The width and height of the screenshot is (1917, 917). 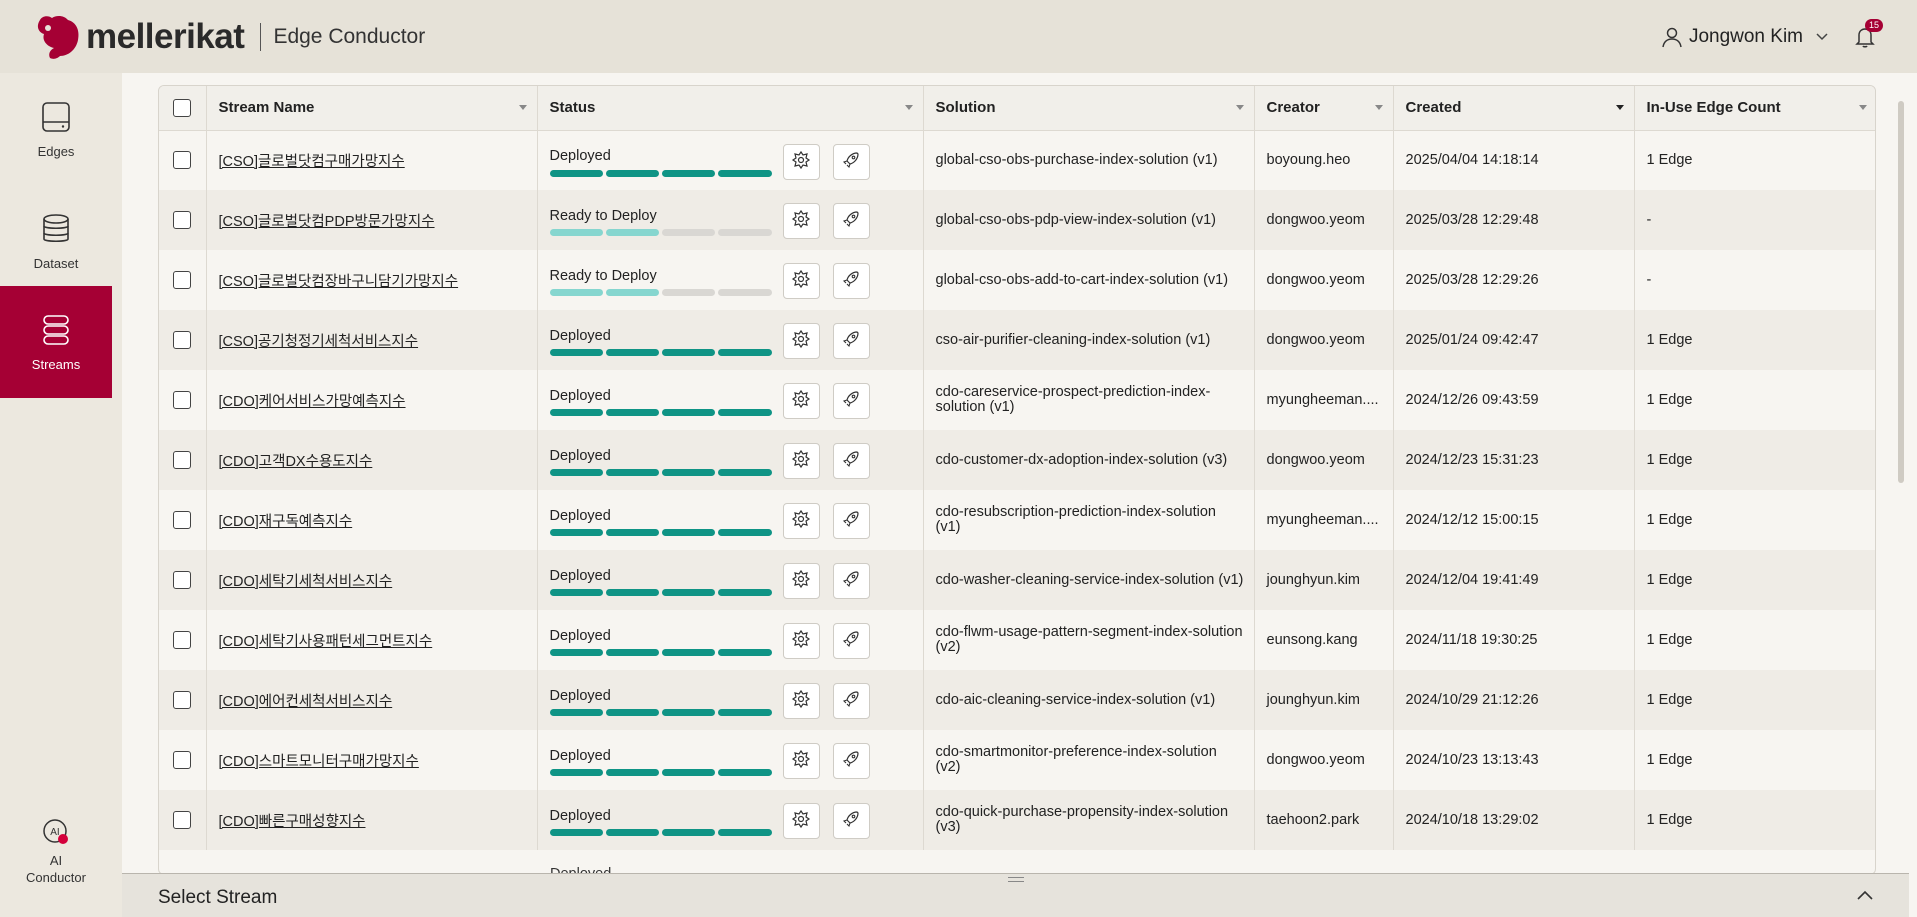 I want to click on stream-name-link: [CDO]스마트모니터구매가망지수, so click(x=318, y=761).